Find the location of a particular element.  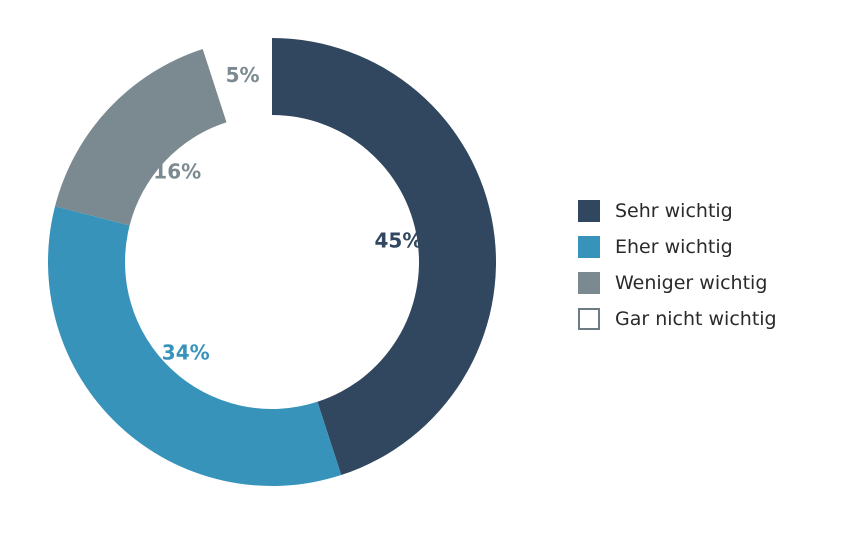

legend-label-eher-wichtig: Eher wichtig is located at coordinates (674, 247).